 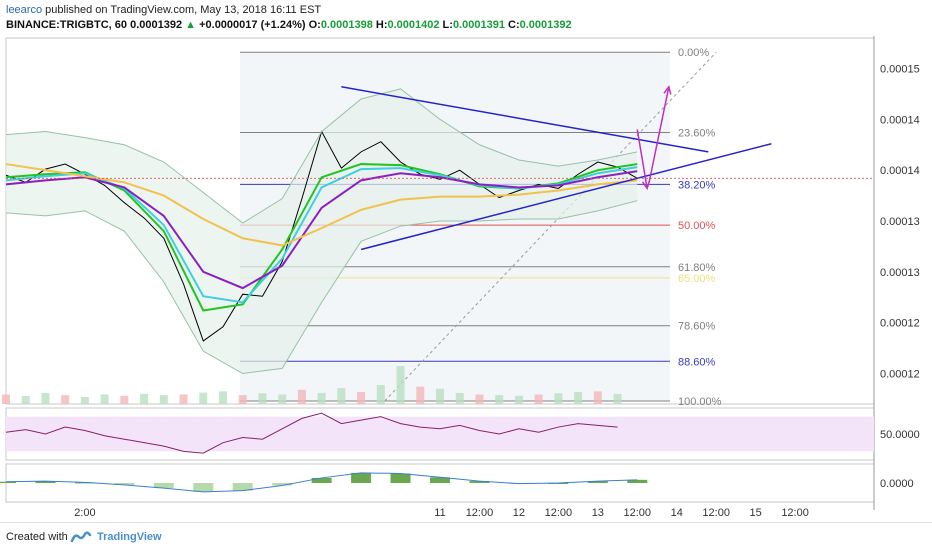 I want to click on fib-level-label: 0.00%, so click(x=693, y=53).